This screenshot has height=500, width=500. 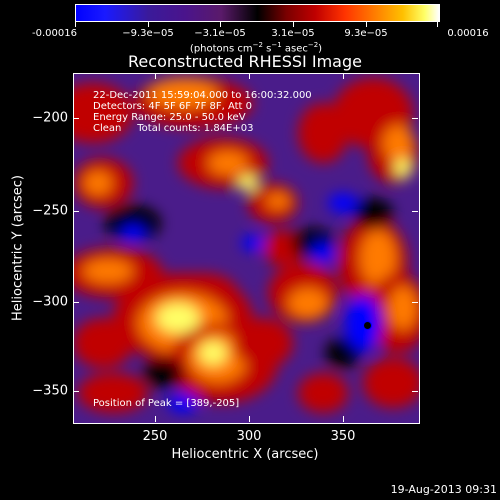 What do you see at coordinates (245, 61) in the screenshot?
I see `plot-title: Reconstructed RHESSI Image` at bounding box center [245, 61].